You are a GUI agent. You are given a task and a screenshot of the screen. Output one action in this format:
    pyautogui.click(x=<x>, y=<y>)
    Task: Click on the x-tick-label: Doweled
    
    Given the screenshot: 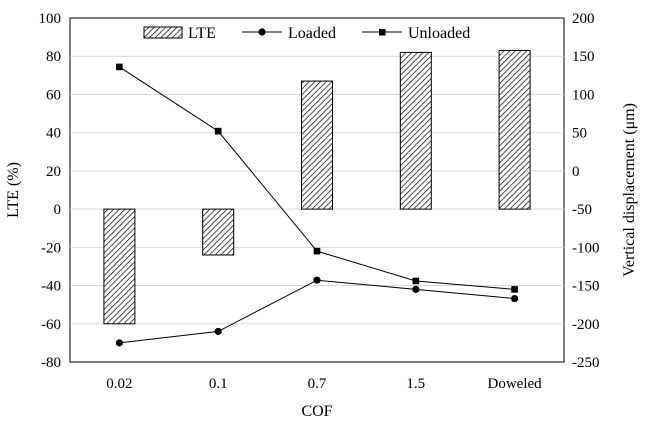 What is the action you would take?
    pyautogui.click(x=515, y=384)
    